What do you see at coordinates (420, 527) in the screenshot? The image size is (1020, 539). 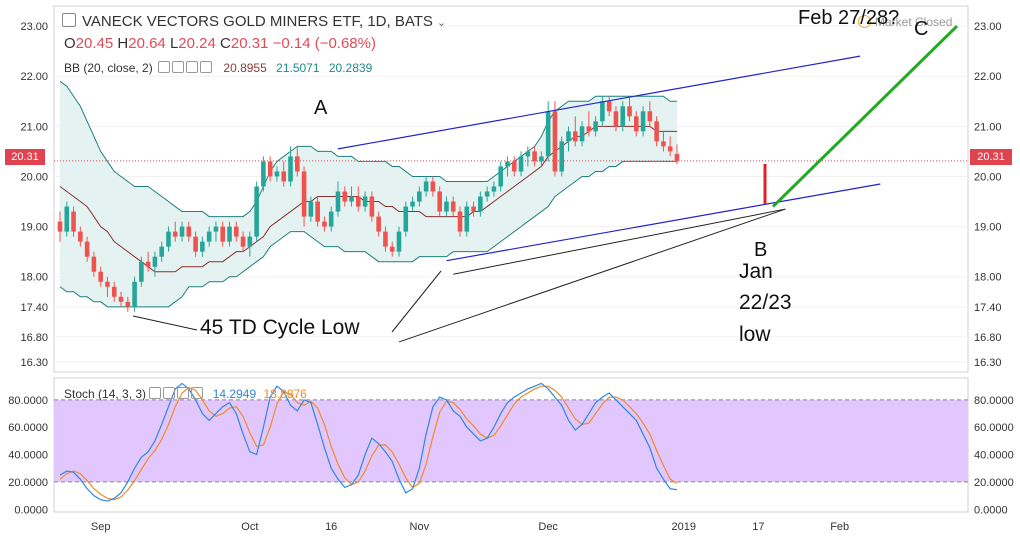 I see `time-axis-label: Nov` at bounding box center [420, 527].